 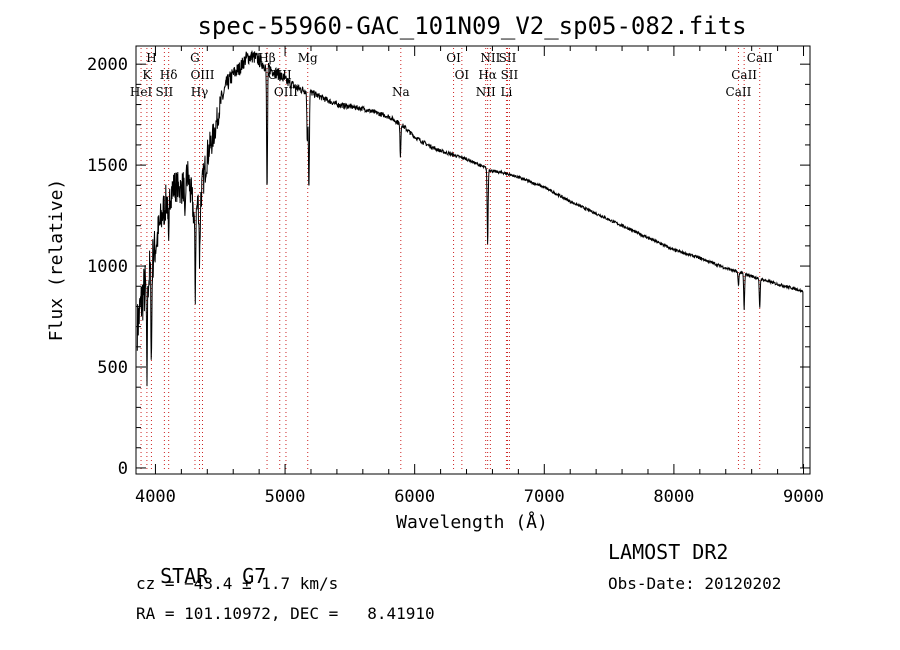 What do you see at coordinates (195, 58) in the screenshot?
I see `line-marker-label: G` at bounding box center [195, 58].